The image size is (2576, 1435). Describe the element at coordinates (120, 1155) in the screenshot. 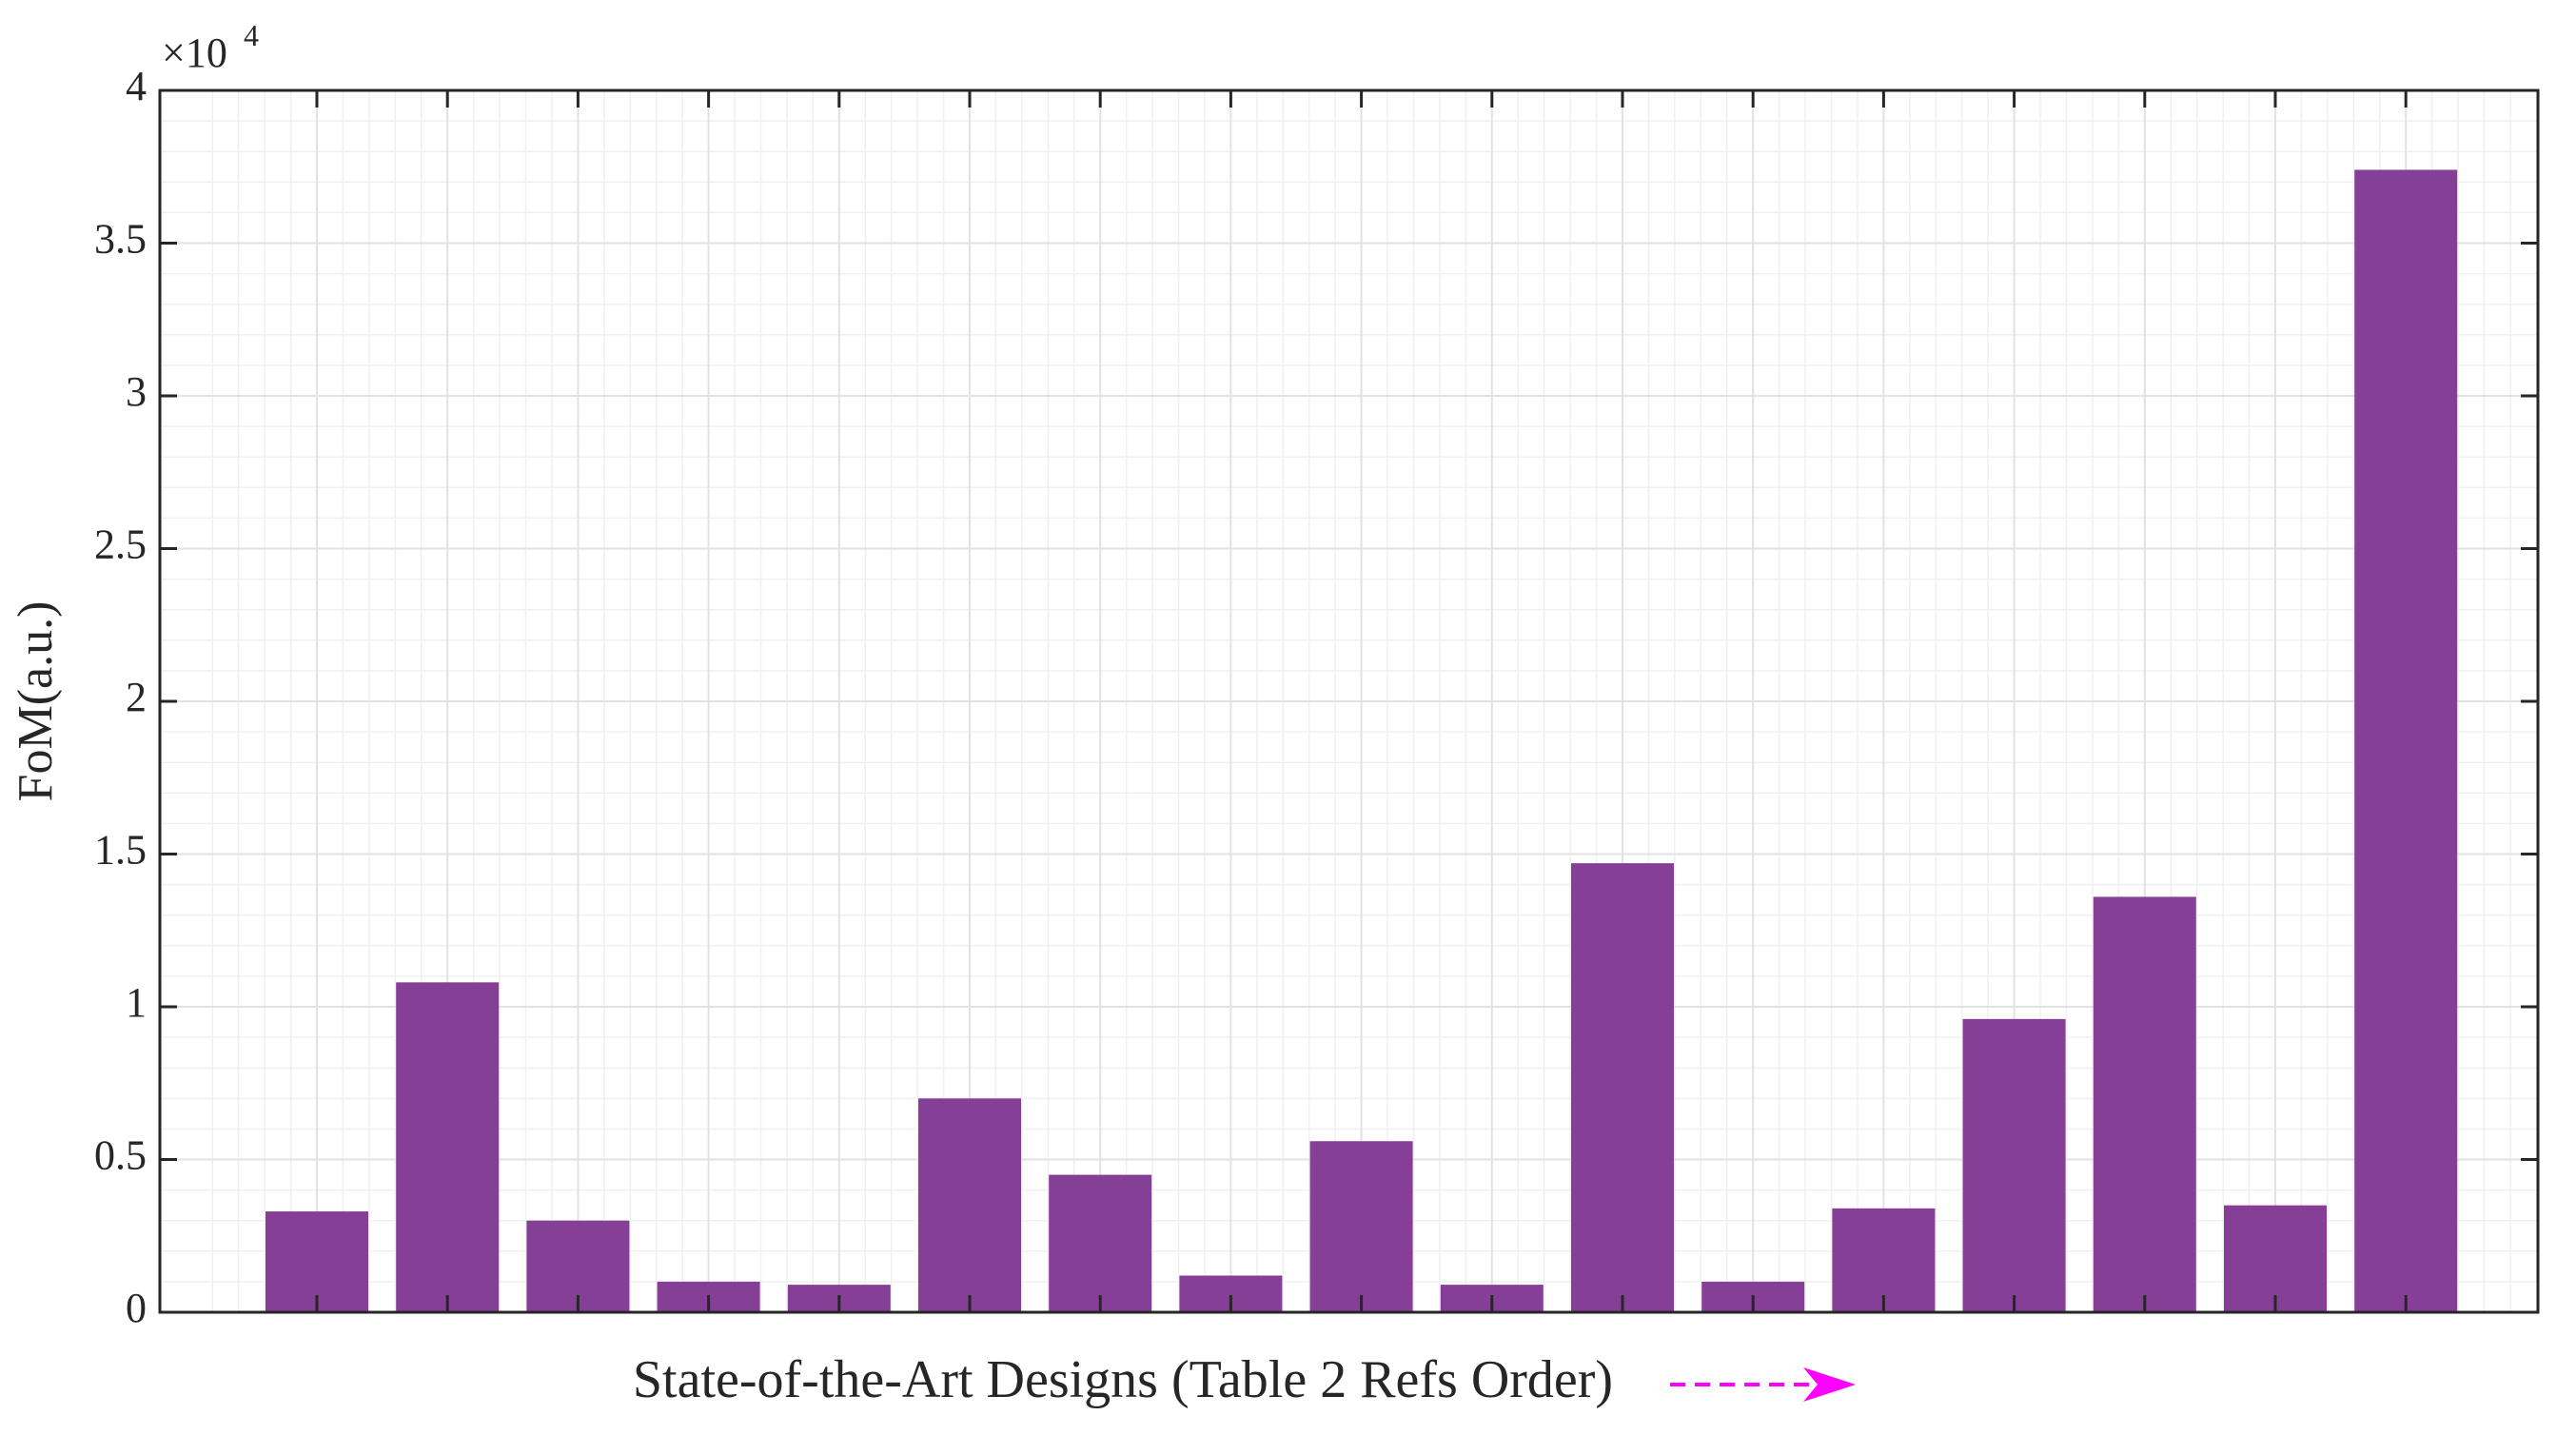

I see `y-tick-label: 0.5` at that location.